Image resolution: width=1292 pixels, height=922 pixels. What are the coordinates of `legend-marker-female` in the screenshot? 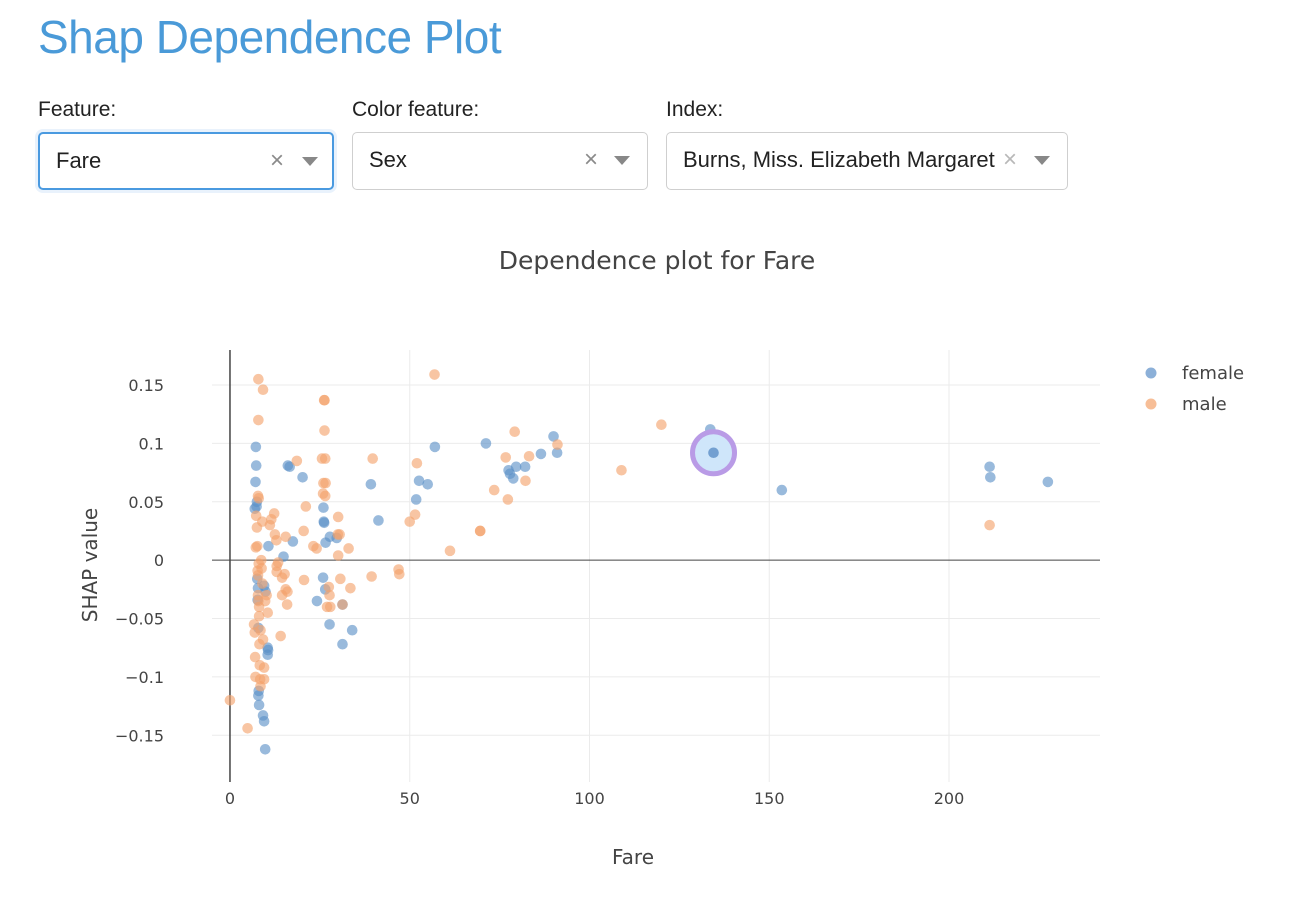 It's located at (1151, 373).